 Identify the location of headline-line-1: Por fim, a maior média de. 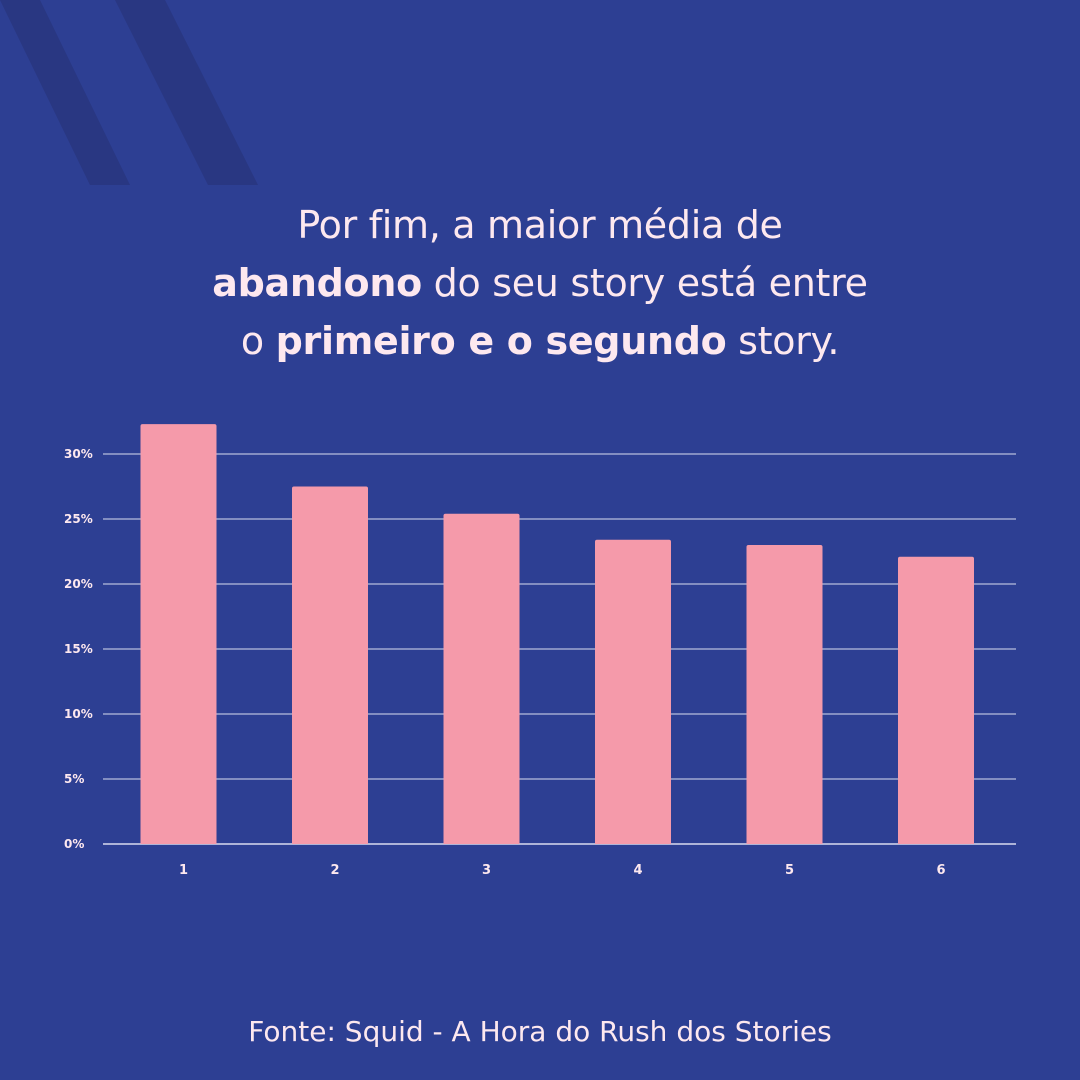
(540, 225).